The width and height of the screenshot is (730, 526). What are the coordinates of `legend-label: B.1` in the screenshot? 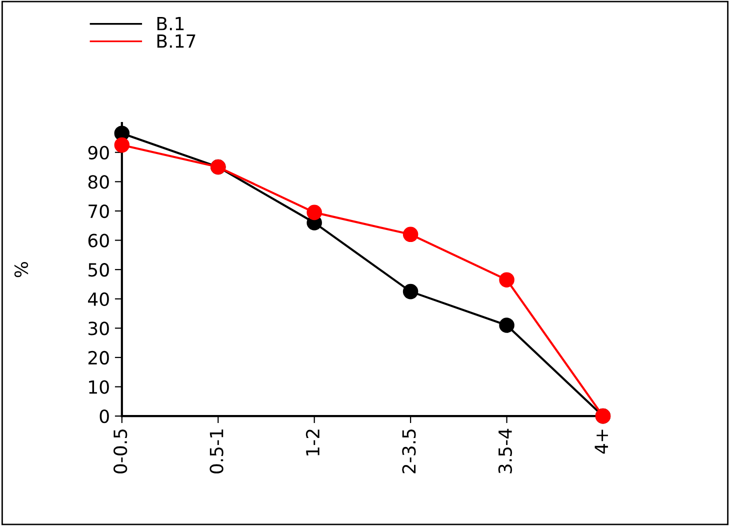 It's located at (170, 23).